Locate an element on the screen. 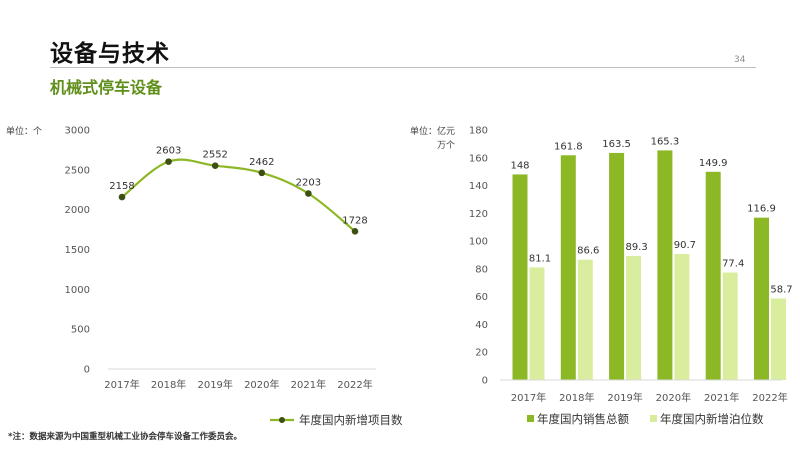 The width and height of the screenshot is (800, 450). bar-data-label: 81.1 is located at coordinates (540, 258).